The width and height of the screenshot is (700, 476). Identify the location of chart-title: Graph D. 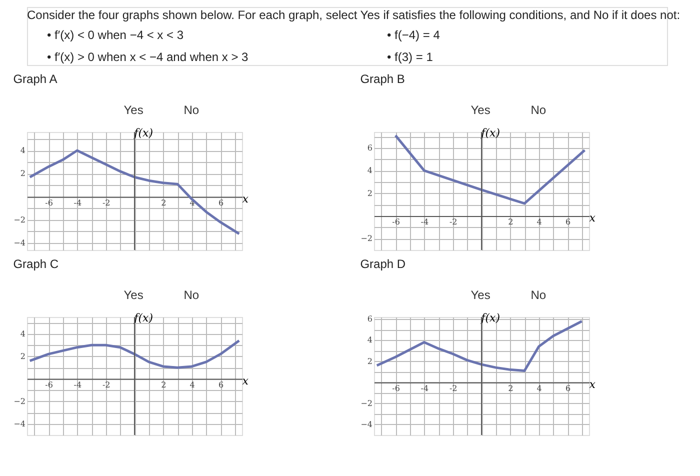
(383, 264).